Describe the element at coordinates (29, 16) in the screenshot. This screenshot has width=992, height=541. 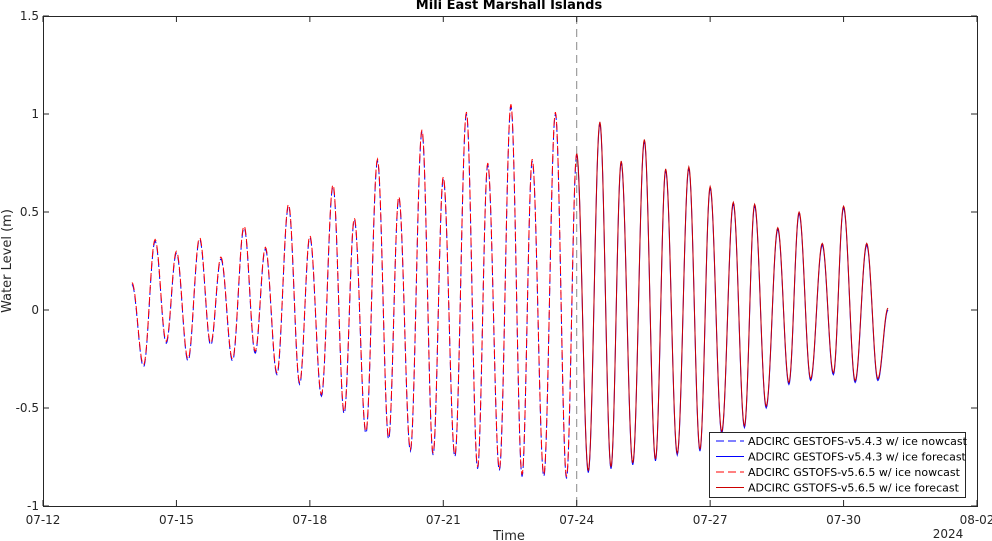
I see `y-tick-label: 1.5` at that location.